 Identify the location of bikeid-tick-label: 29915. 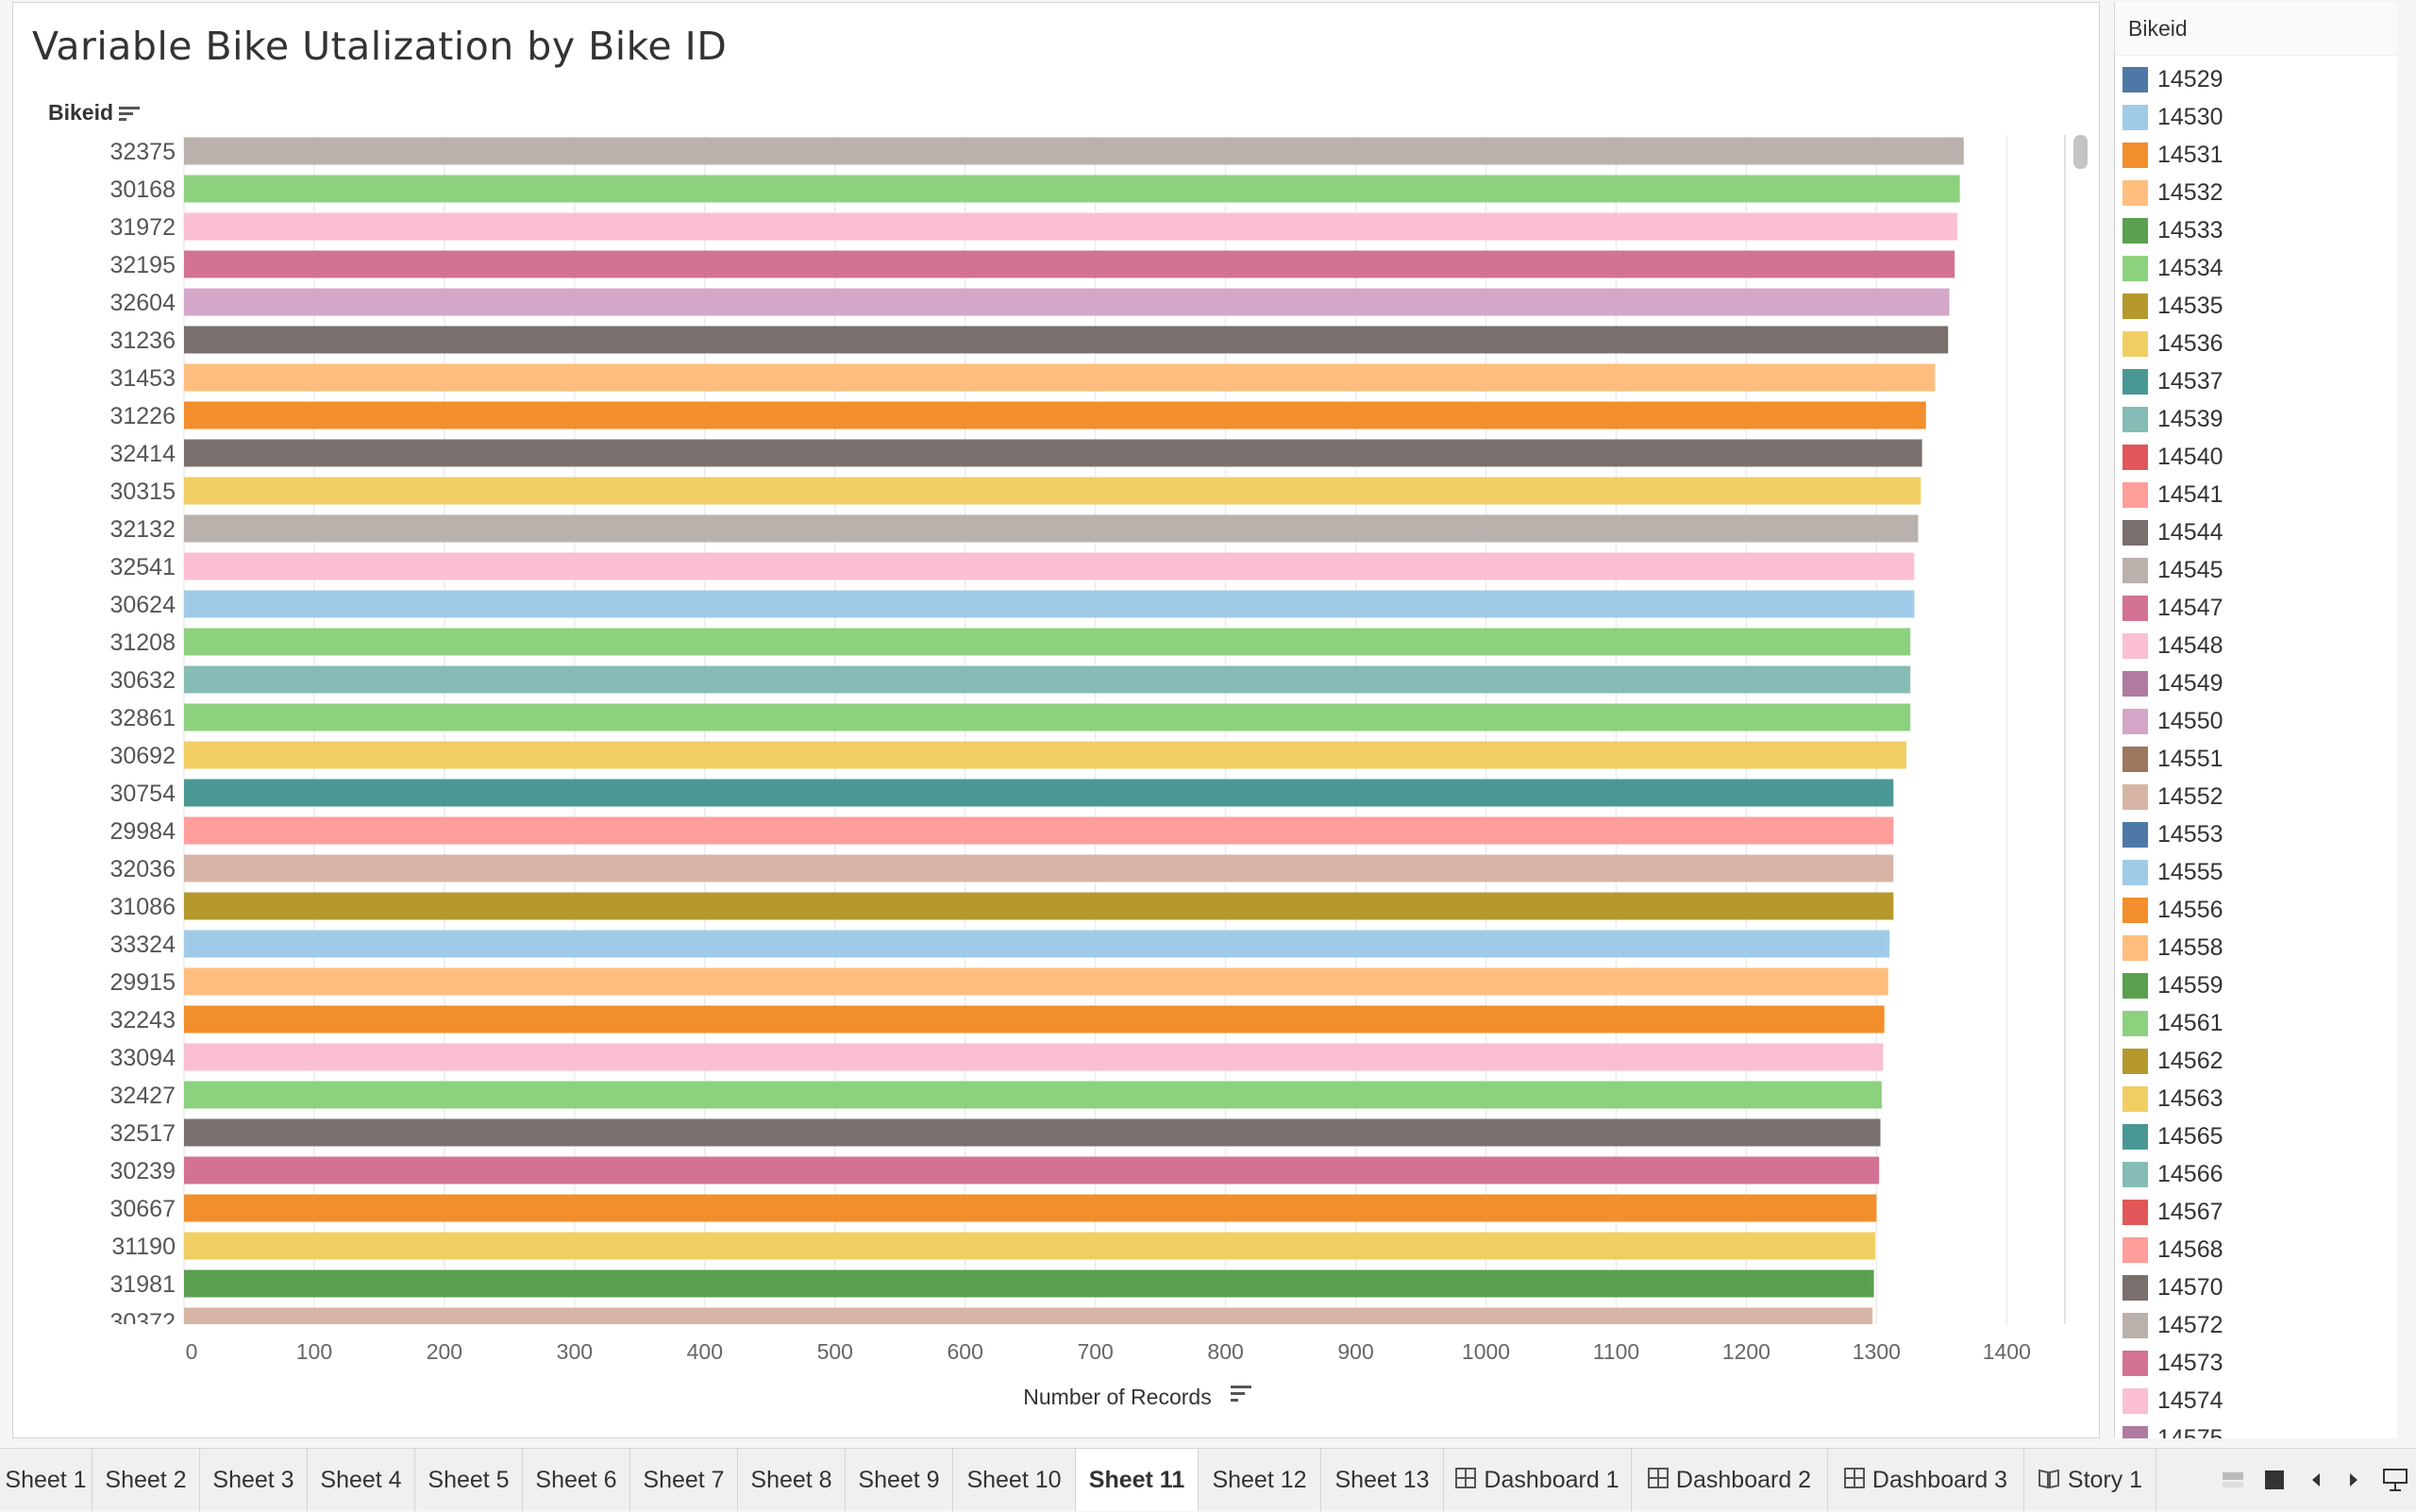
(142, 982).